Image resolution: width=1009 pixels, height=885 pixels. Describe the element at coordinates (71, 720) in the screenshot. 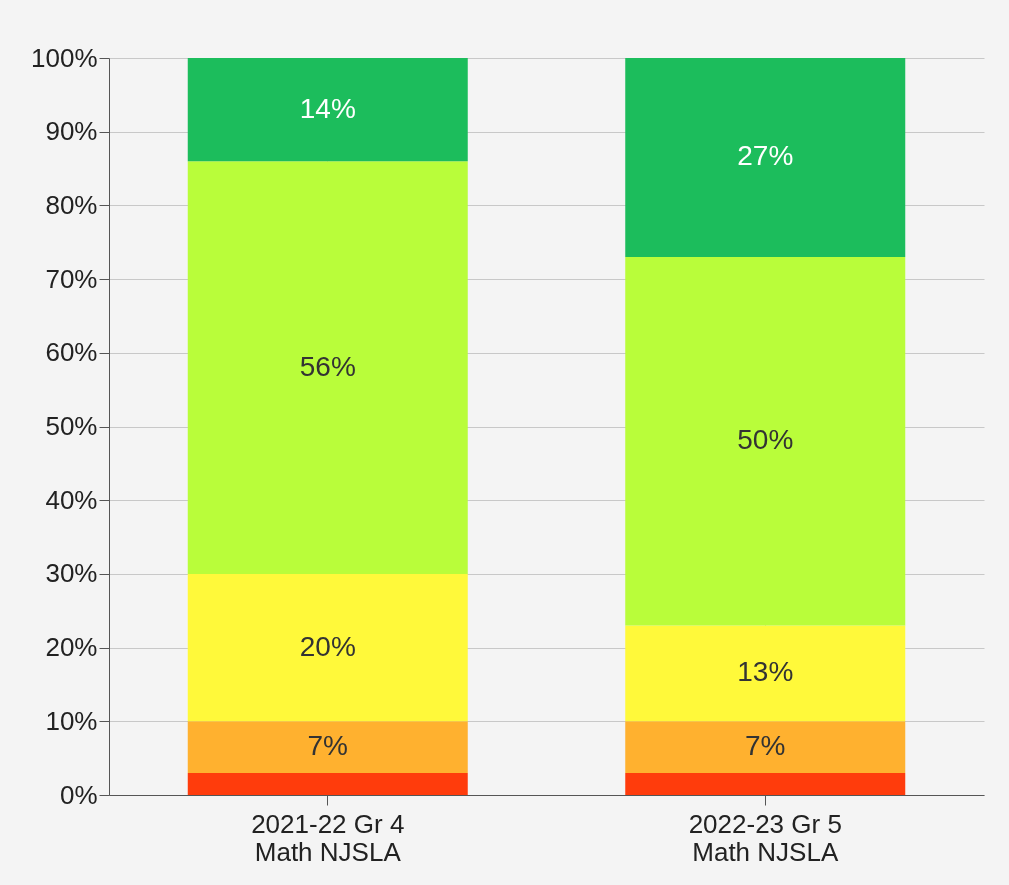

I see `y-tick-label: 10%` at that location.